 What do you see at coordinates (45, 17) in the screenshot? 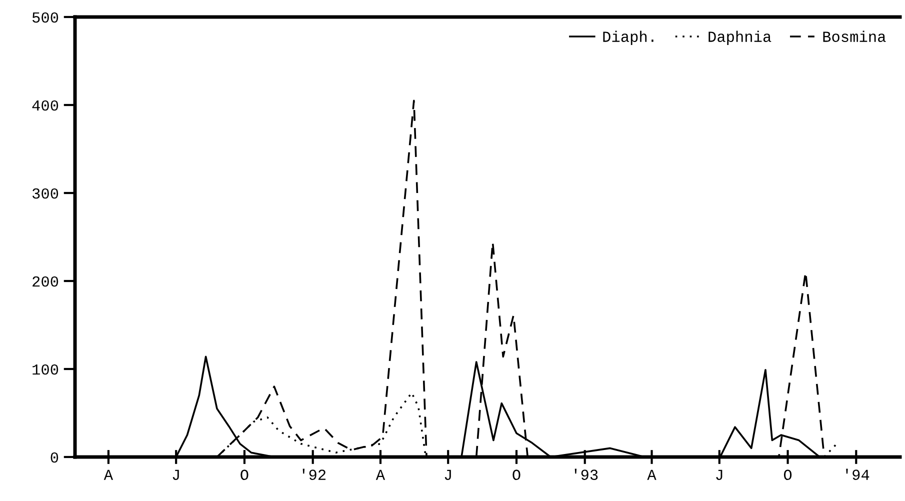
I see `y-tick-label: 500` at bounding box center [45, 17].